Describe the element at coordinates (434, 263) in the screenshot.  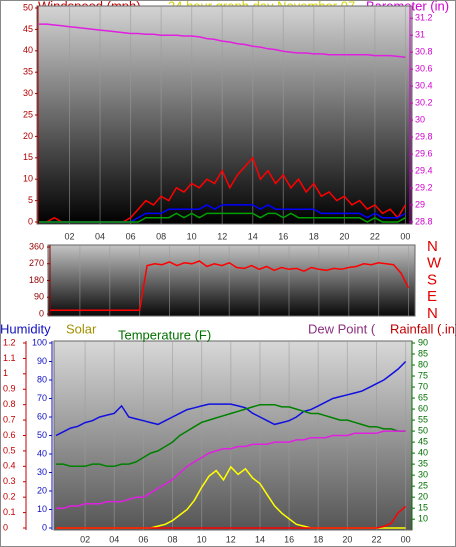
I see `y-tick-label: W` at that location.